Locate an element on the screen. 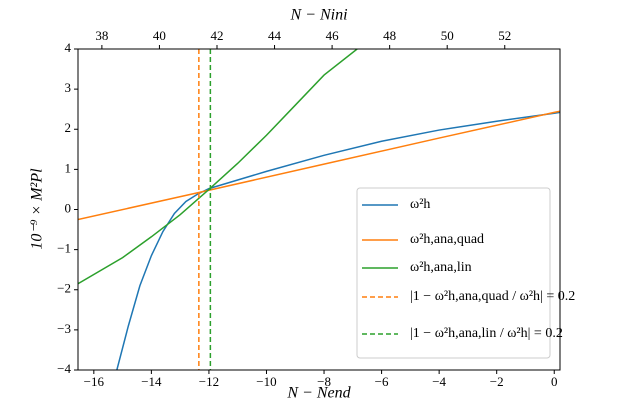 The height and width of the screenshot is (415, 623). x-tick-label: 0 is located at coordinates (554, 381).